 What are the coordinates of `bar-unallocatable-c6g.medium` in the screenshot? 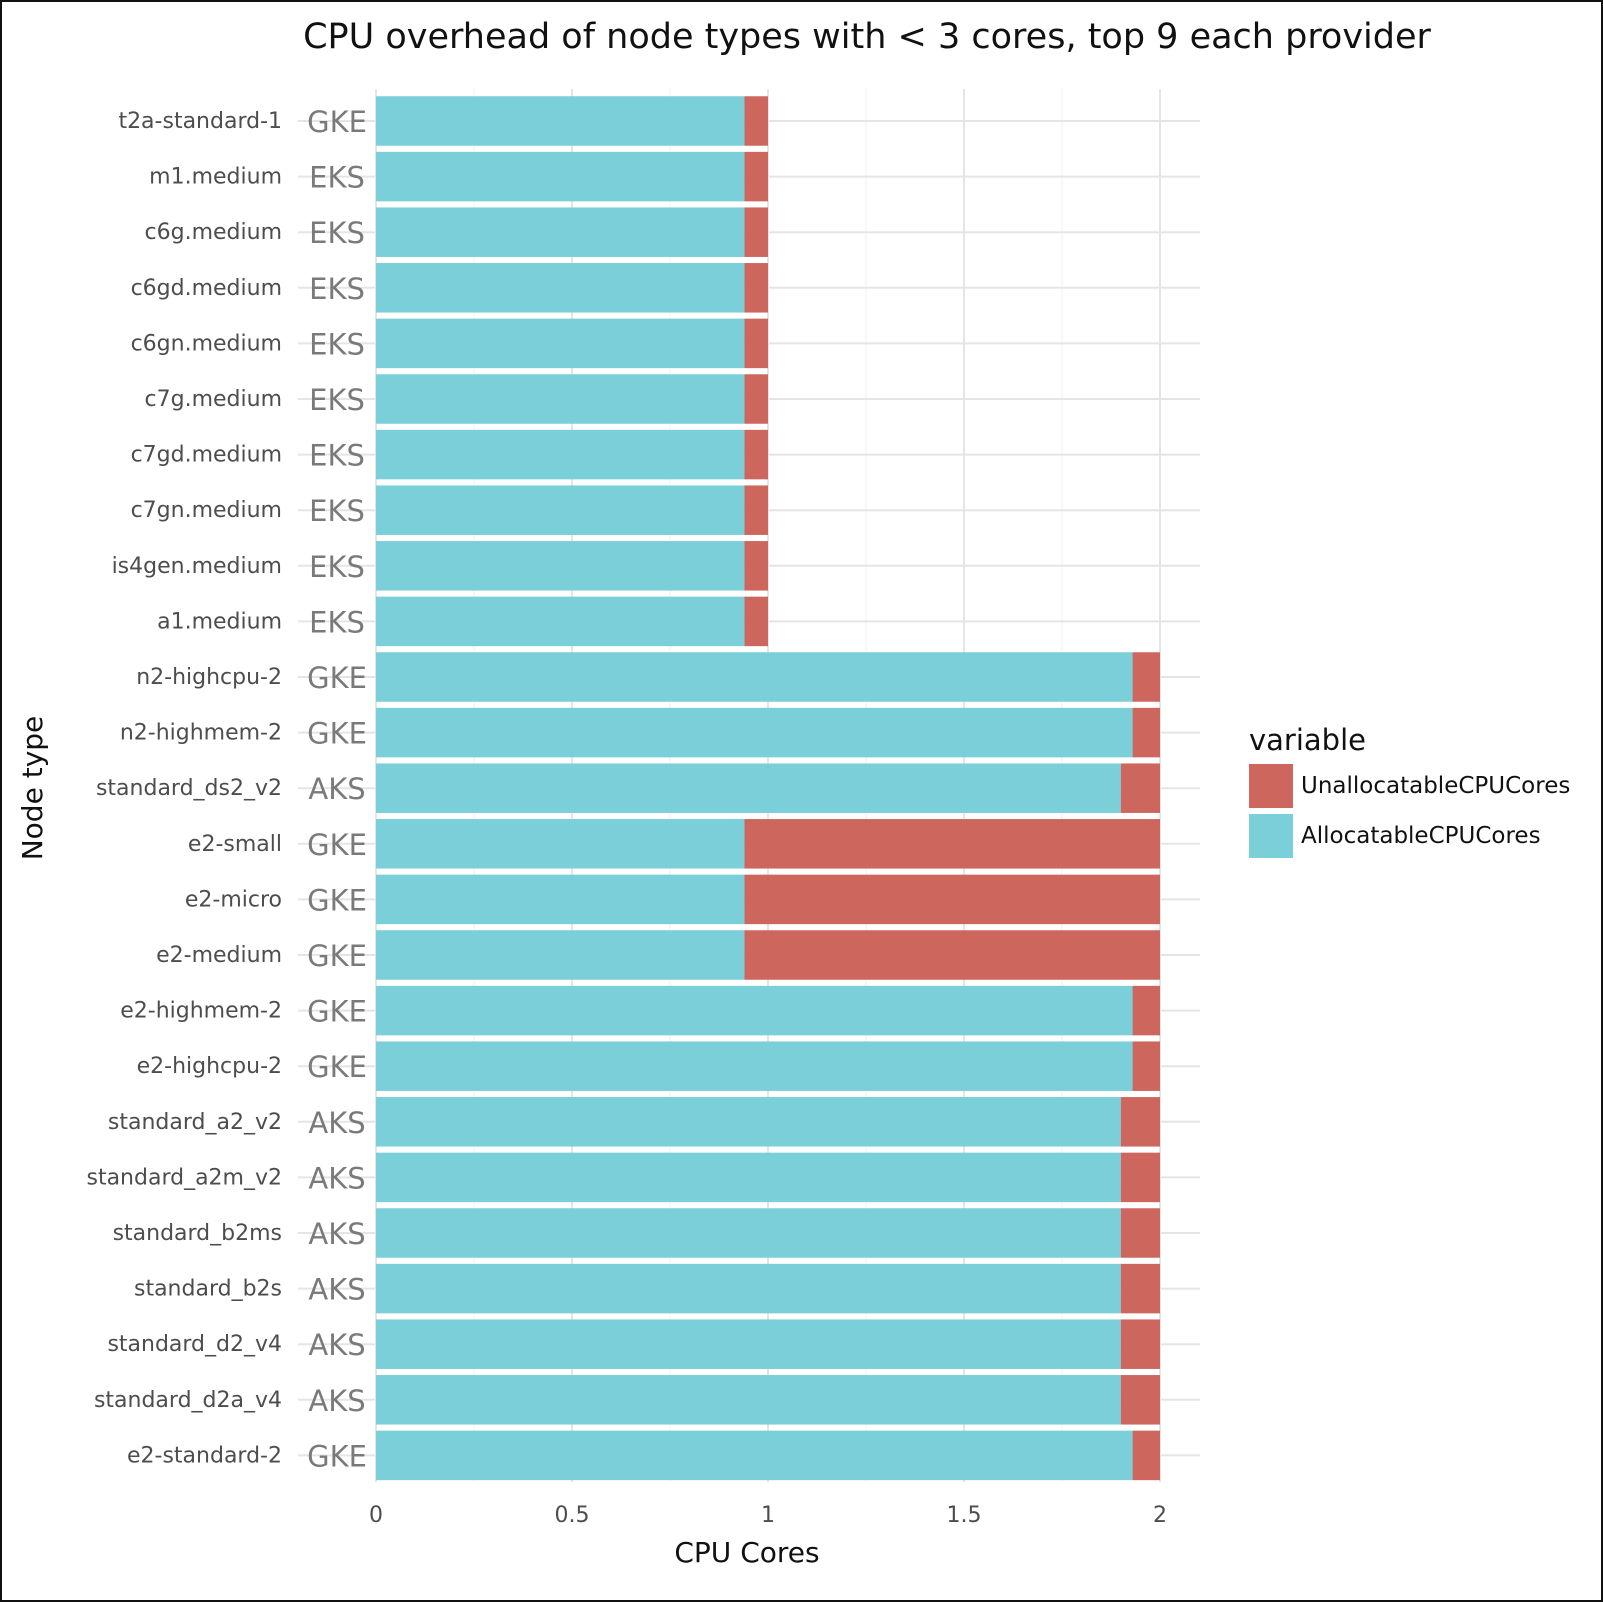 It's located at (756, 232).